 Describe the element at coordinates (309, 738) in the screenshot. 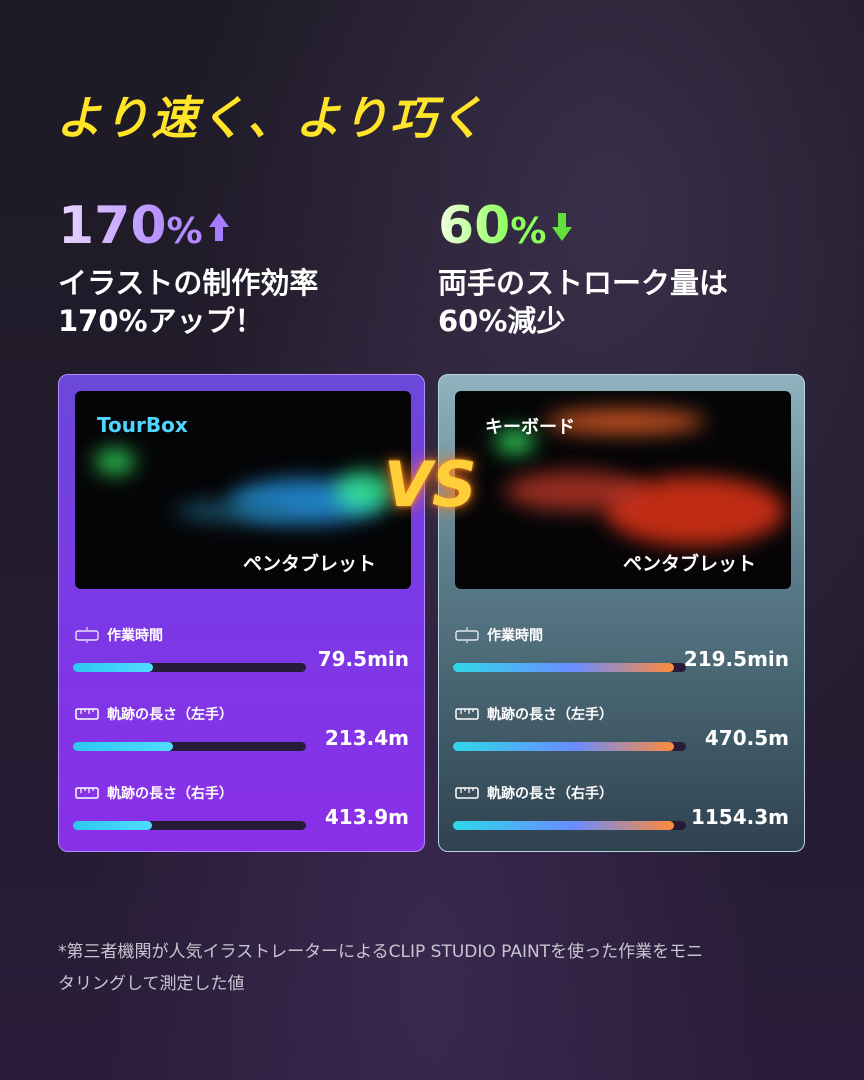

I see `metric-value: 213.4m` at that location.